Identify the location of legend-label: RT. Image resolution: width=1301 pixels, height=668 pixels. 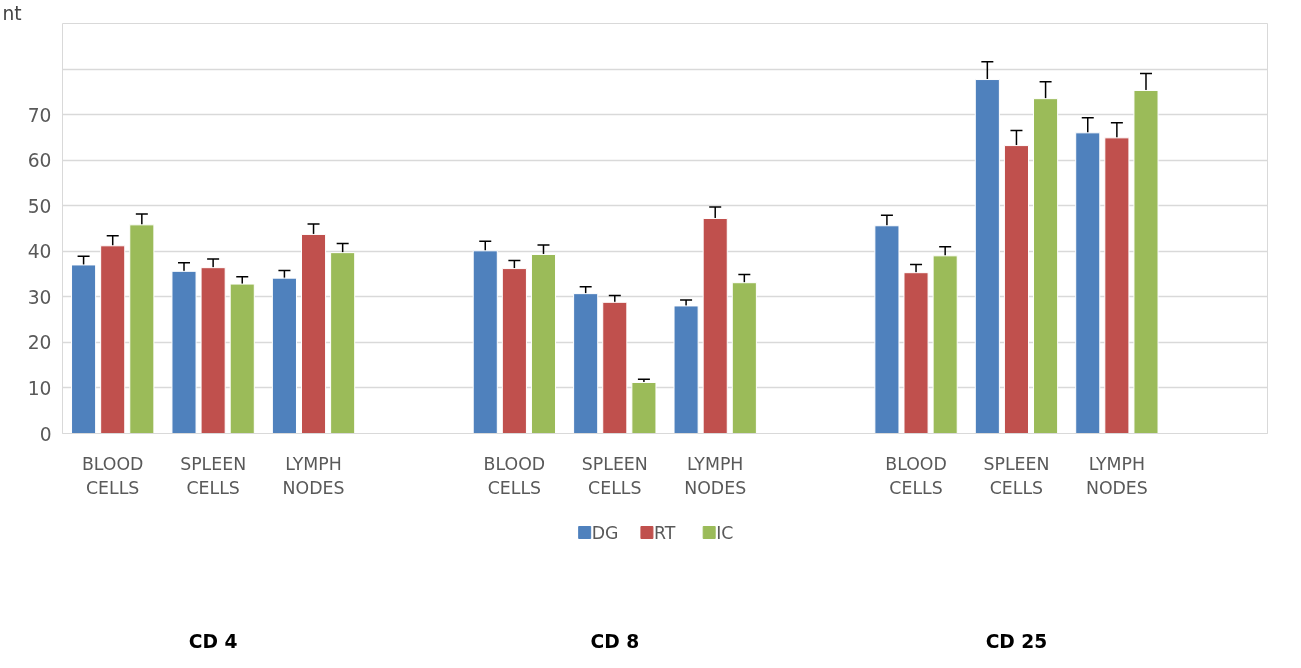
(664, 532).